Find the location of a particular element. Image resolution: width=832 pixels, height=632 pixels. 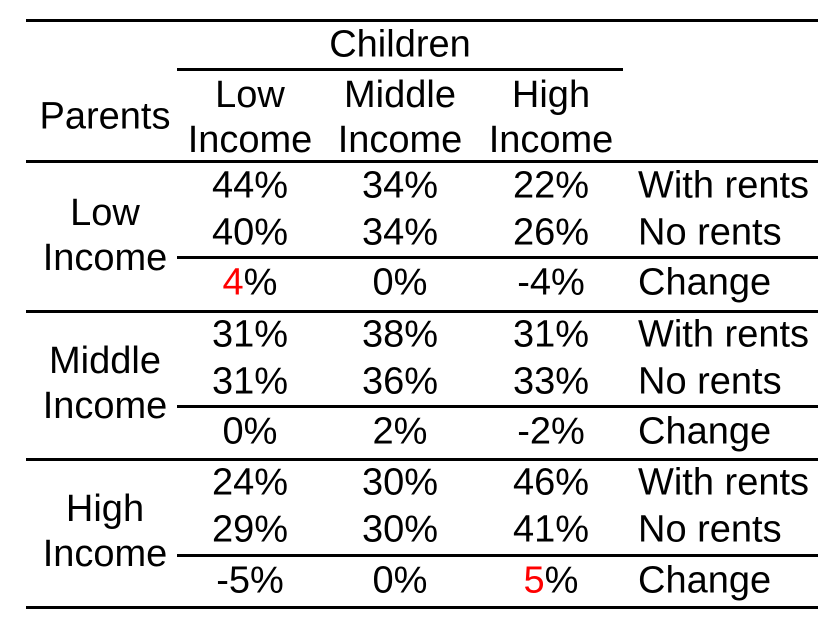

change-cell: 5% is located at coordinates (551, 581).